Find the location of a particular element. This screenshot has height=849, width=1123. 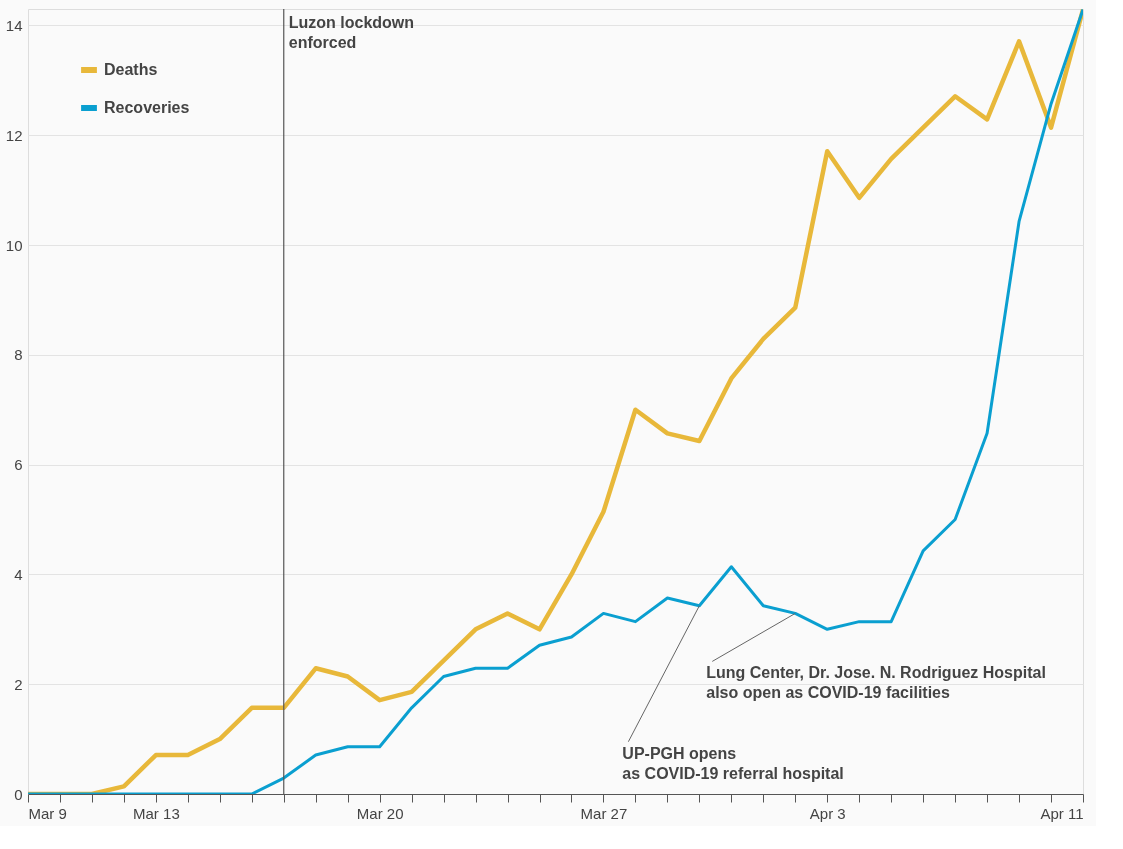

x-tick-label: Mar 20 is located at coordinates (380, 813).